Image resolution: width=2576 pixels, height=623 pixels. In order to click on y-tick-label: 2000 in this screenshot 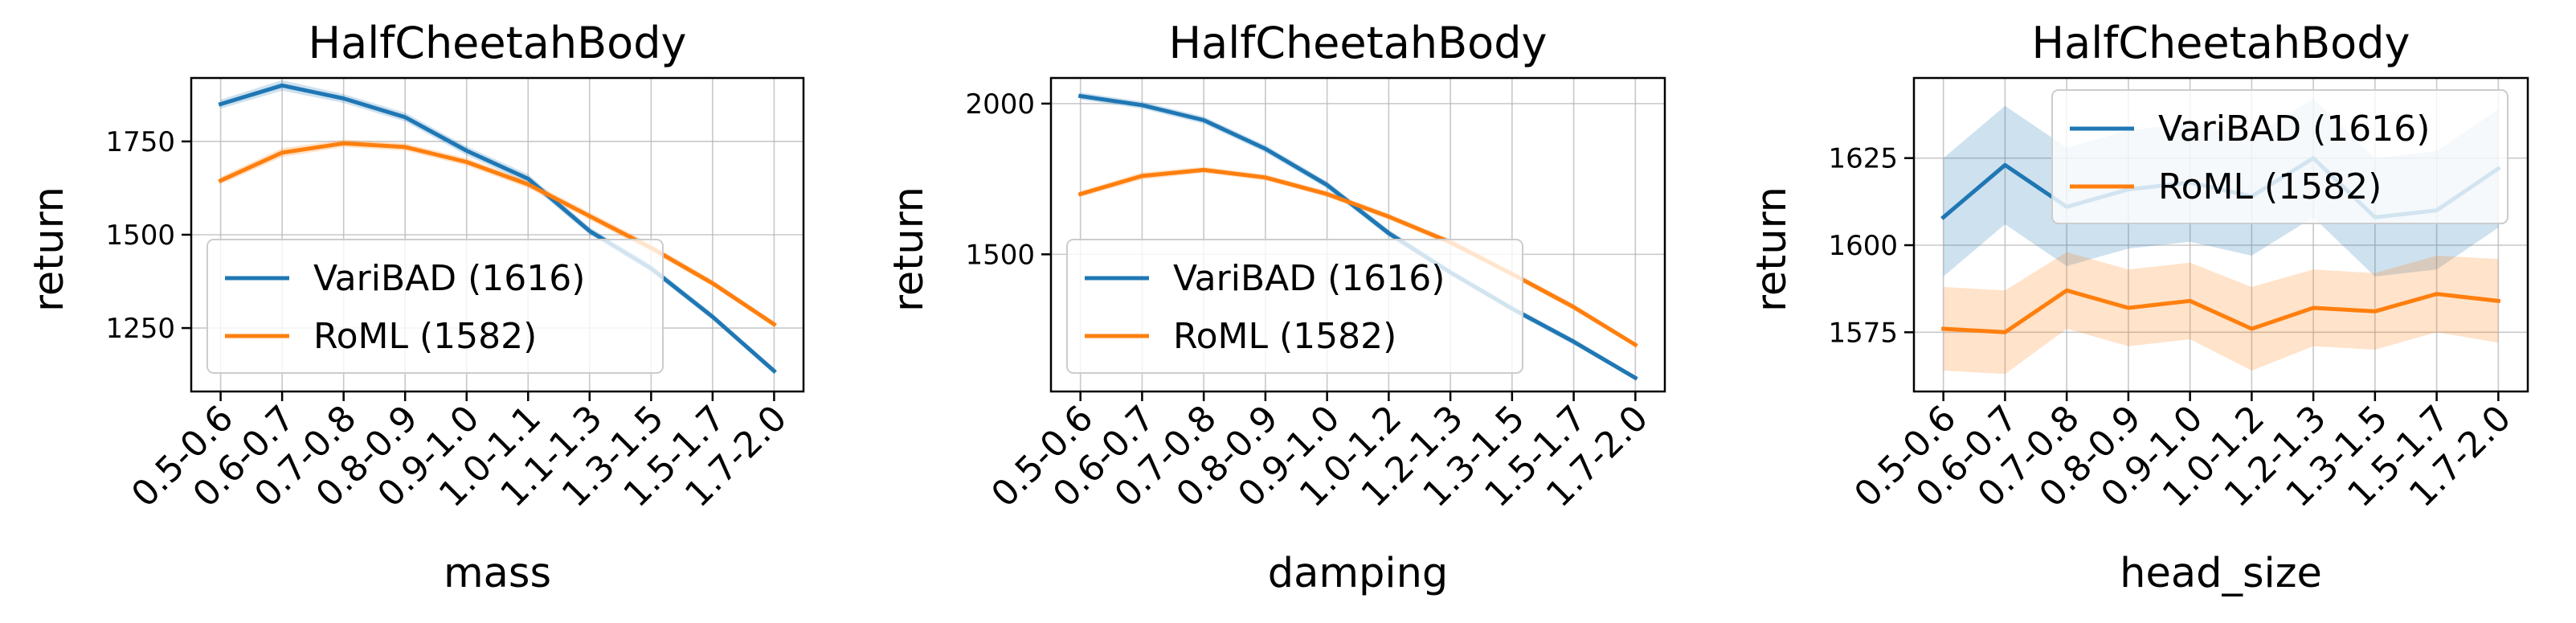, I will do `click(1000, 104)`.